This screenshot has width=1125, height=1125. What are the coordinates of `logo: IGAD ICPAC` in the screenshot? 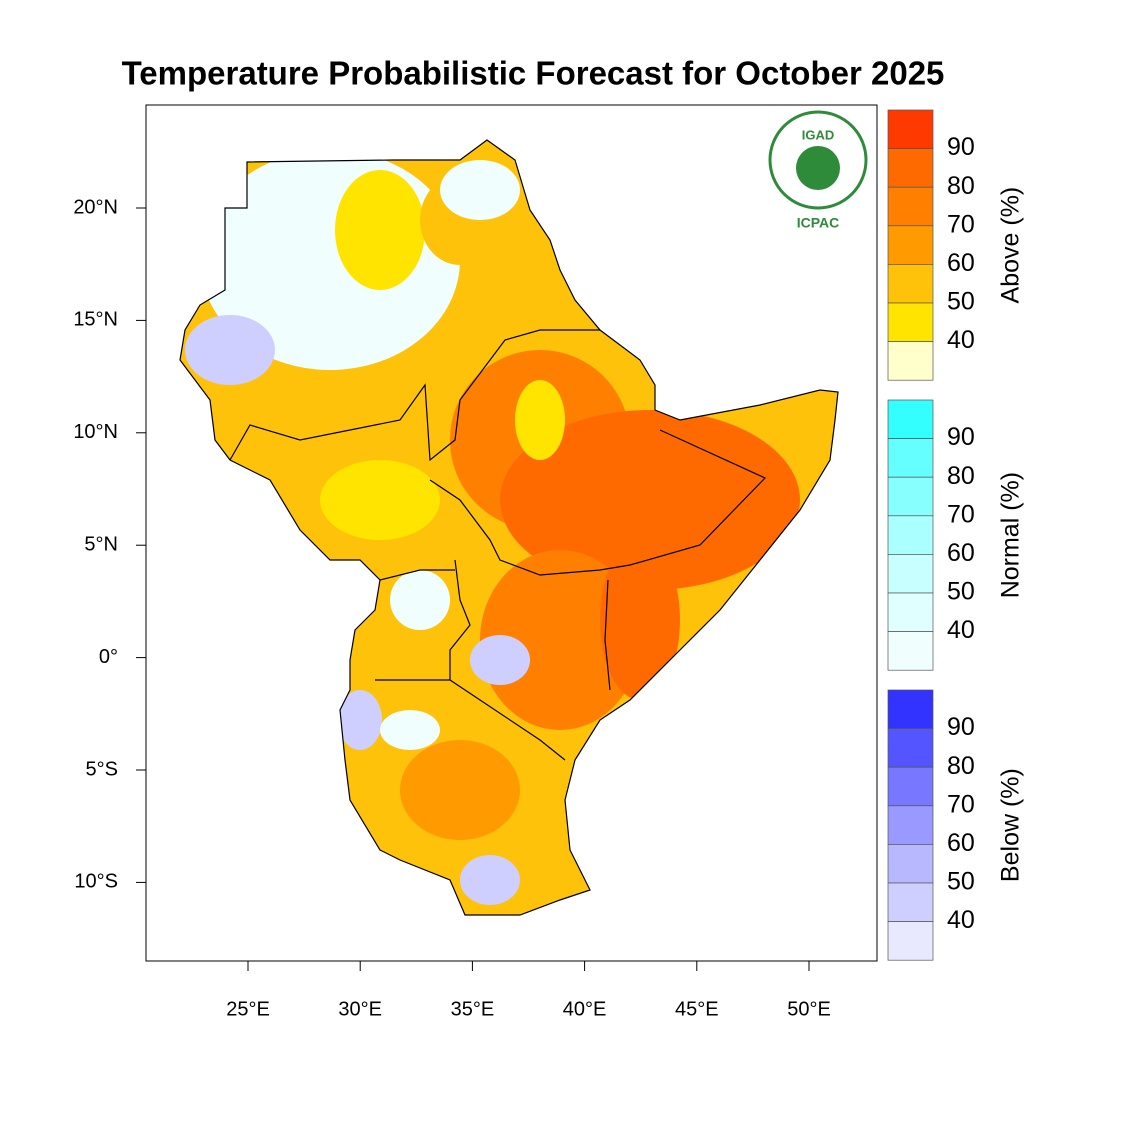 It's located at (818, 170).